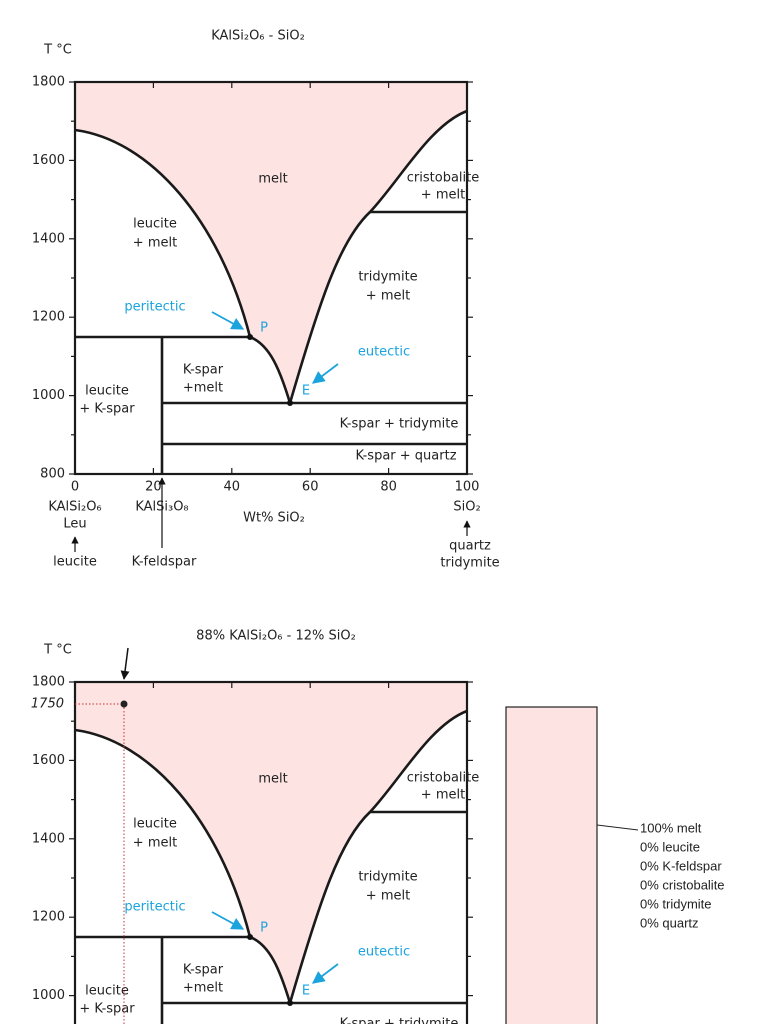 The width and height of the screenshot is (768, 1024). What do you see at coordinates (617, 827) in the screenshot?
I see `proportion-pointer` at bounding box center [617, 827].